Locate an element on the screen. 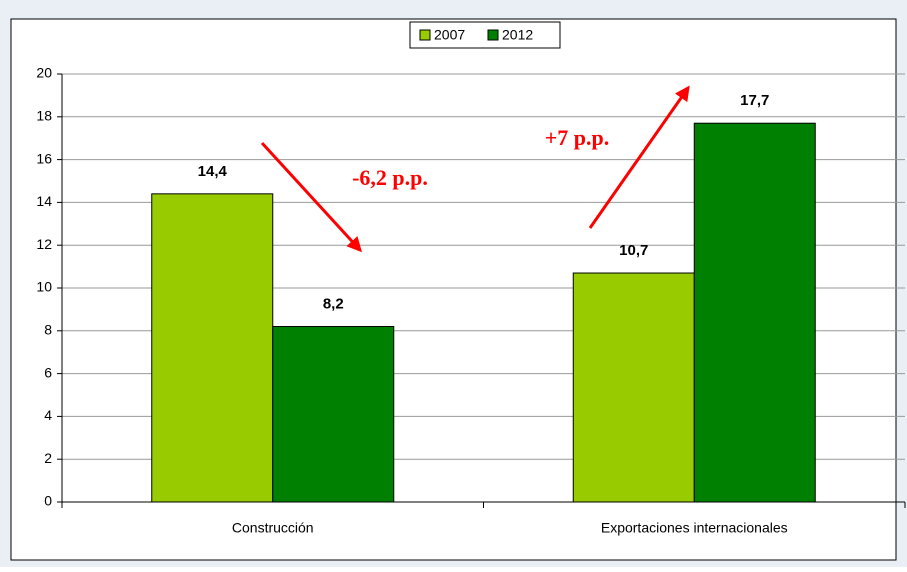 This screenshot has height=572, width=907. data-label: 17,7 is located at coordinates (754, 100).